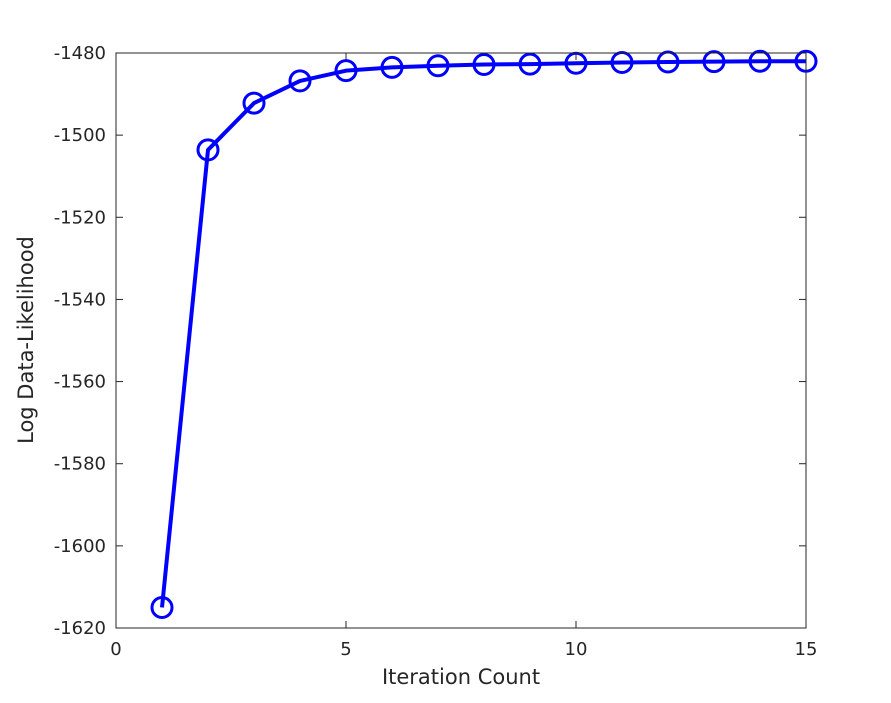  Describe the element at coordinates (345, 649) in the screenshot. I see `x-tick-label: 5` at that location.